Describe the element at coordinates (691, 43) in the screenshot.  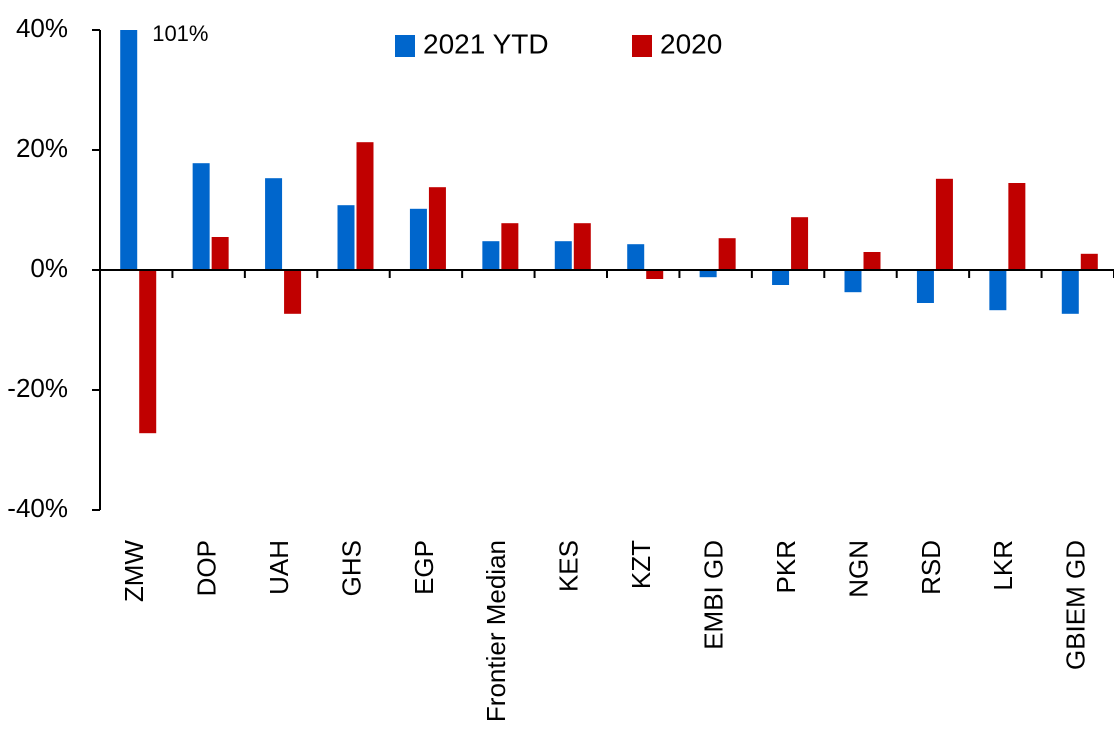
I see `legend-label: 2020` at that location.